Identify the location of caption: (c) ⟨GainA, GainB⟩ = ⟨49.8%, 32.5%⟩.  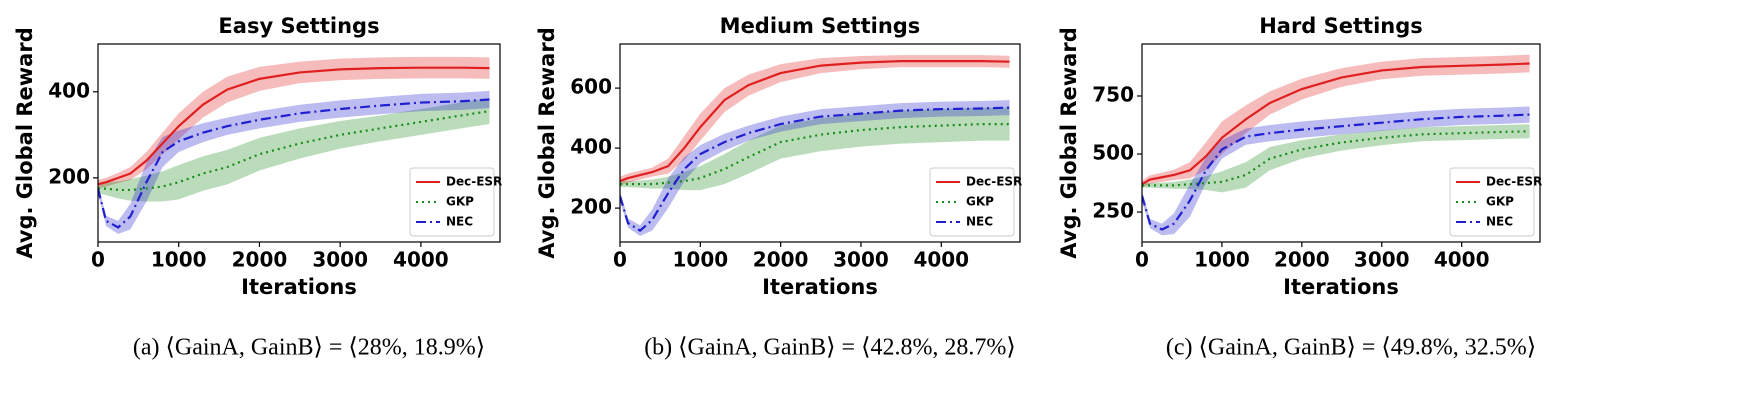
(1351, 348).